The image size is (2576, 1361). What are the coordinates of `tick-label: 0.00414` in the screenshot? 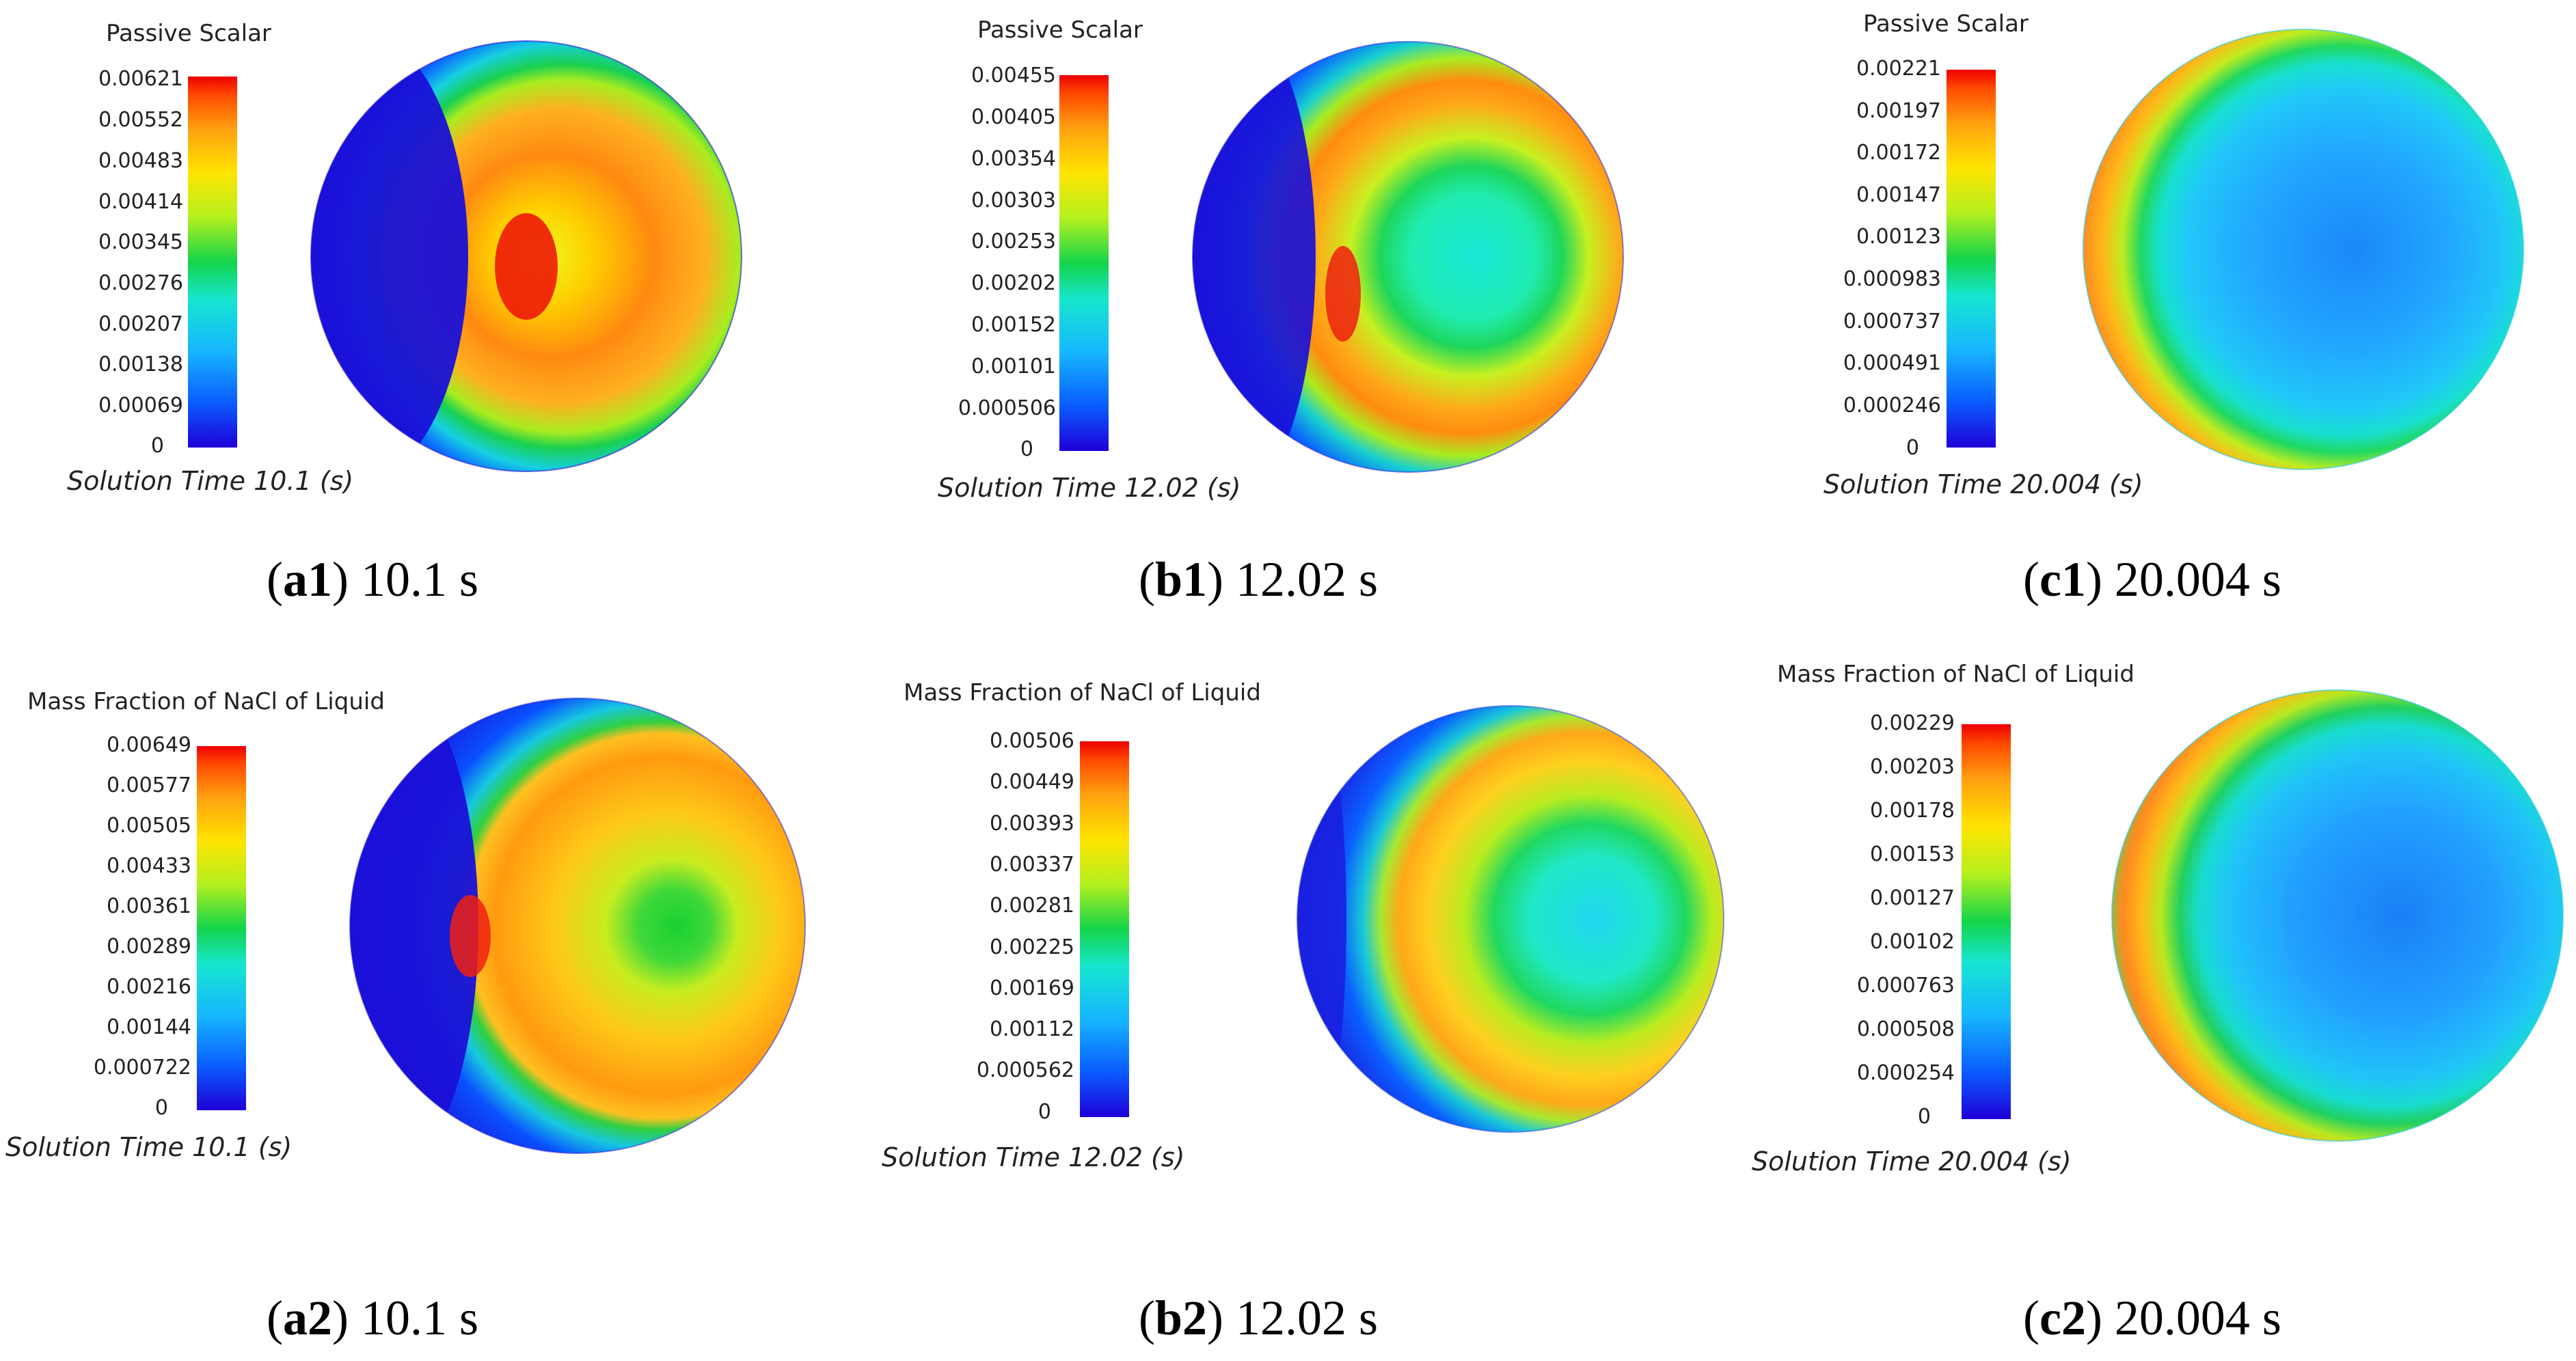 It's located at (141, 202).